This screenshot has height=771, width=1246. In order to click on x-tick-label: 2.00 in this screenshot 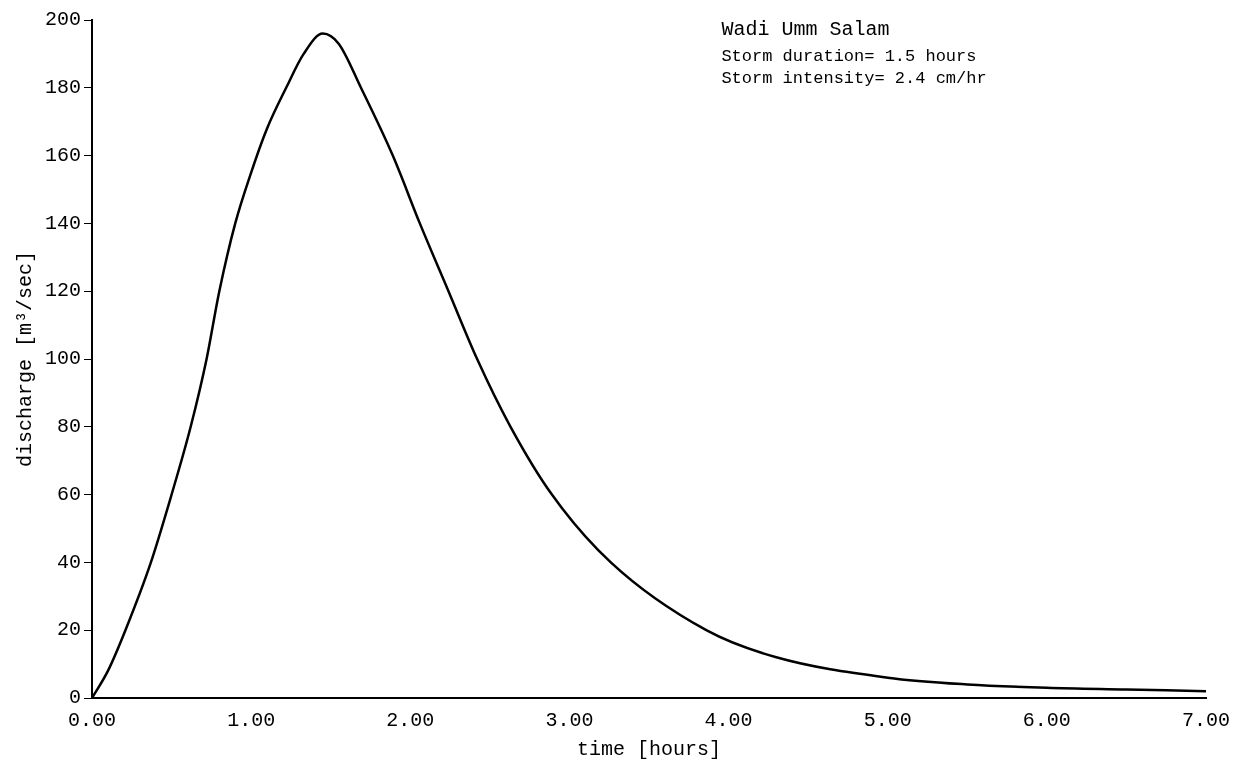, I will do `click(410, 721)`.